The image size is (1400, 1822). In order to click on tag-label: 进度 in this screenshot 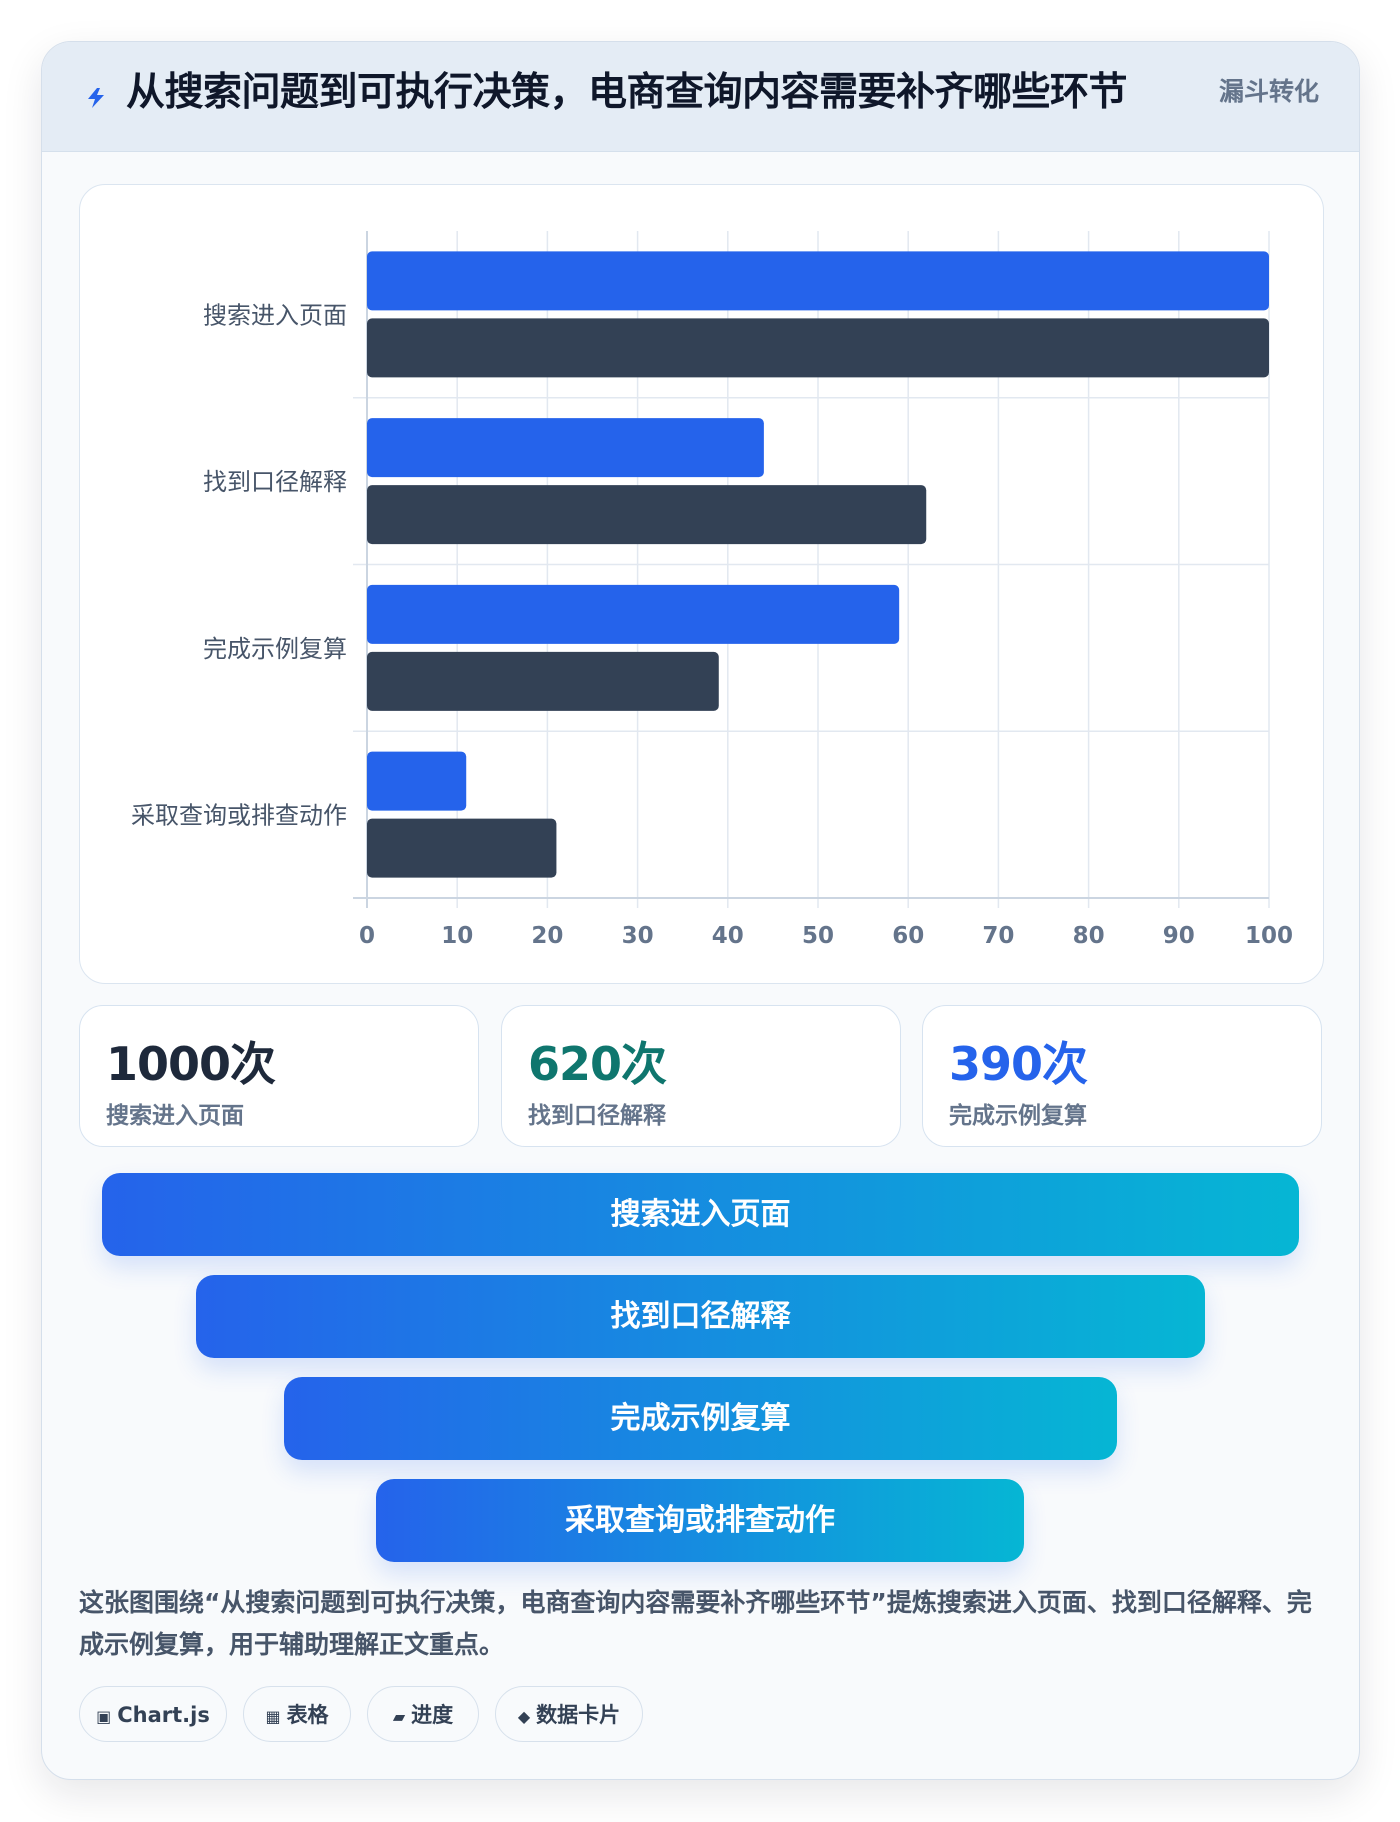, I will do `click(432, 1715)`.